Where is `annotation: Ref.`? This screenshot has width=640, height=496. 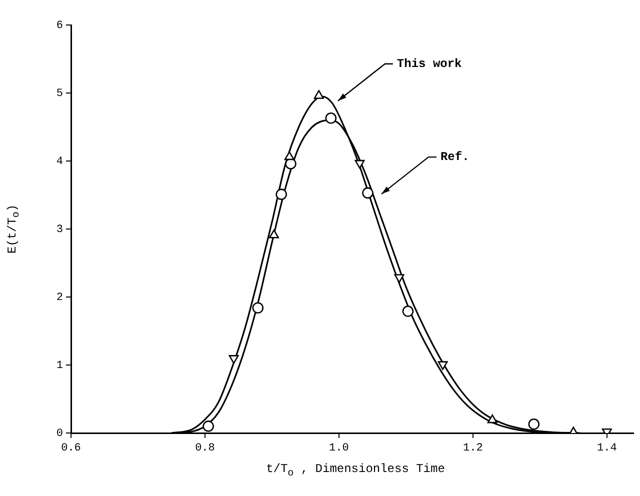
annotation: Ref. is located at coordinates (455, 157).